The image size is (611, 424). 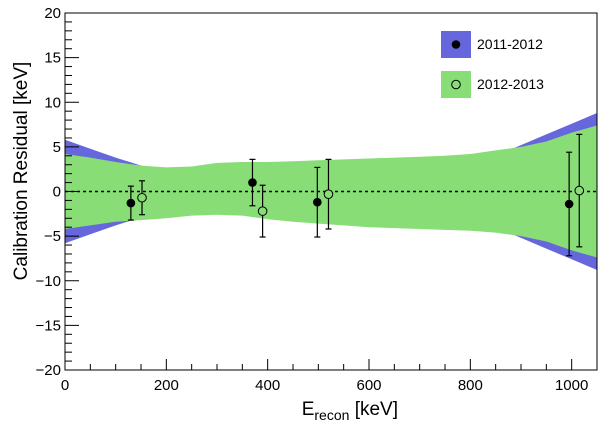 What do you see at coordinates (470, 385) in the screenshot?
I see `x-tick-label: 800` at bounding box center [470, 385].